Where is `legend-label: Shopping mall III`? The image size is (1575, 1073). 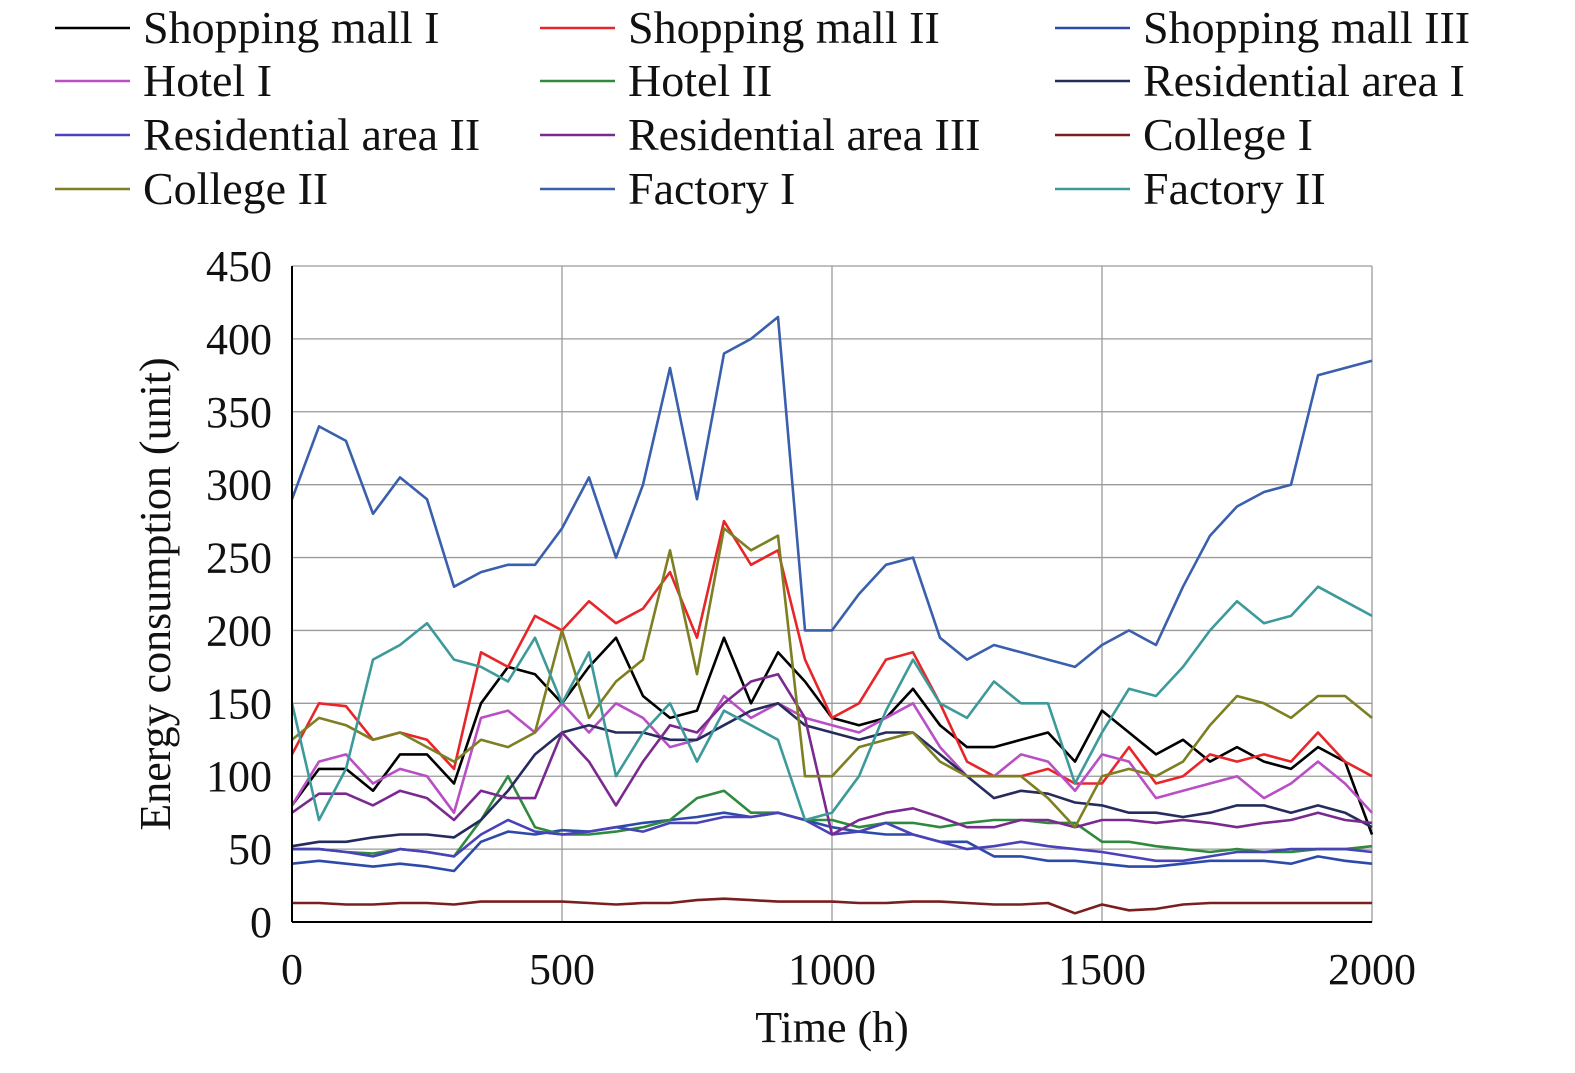
legend-label: Shopping mall III is located at coordinates (1306, 27).